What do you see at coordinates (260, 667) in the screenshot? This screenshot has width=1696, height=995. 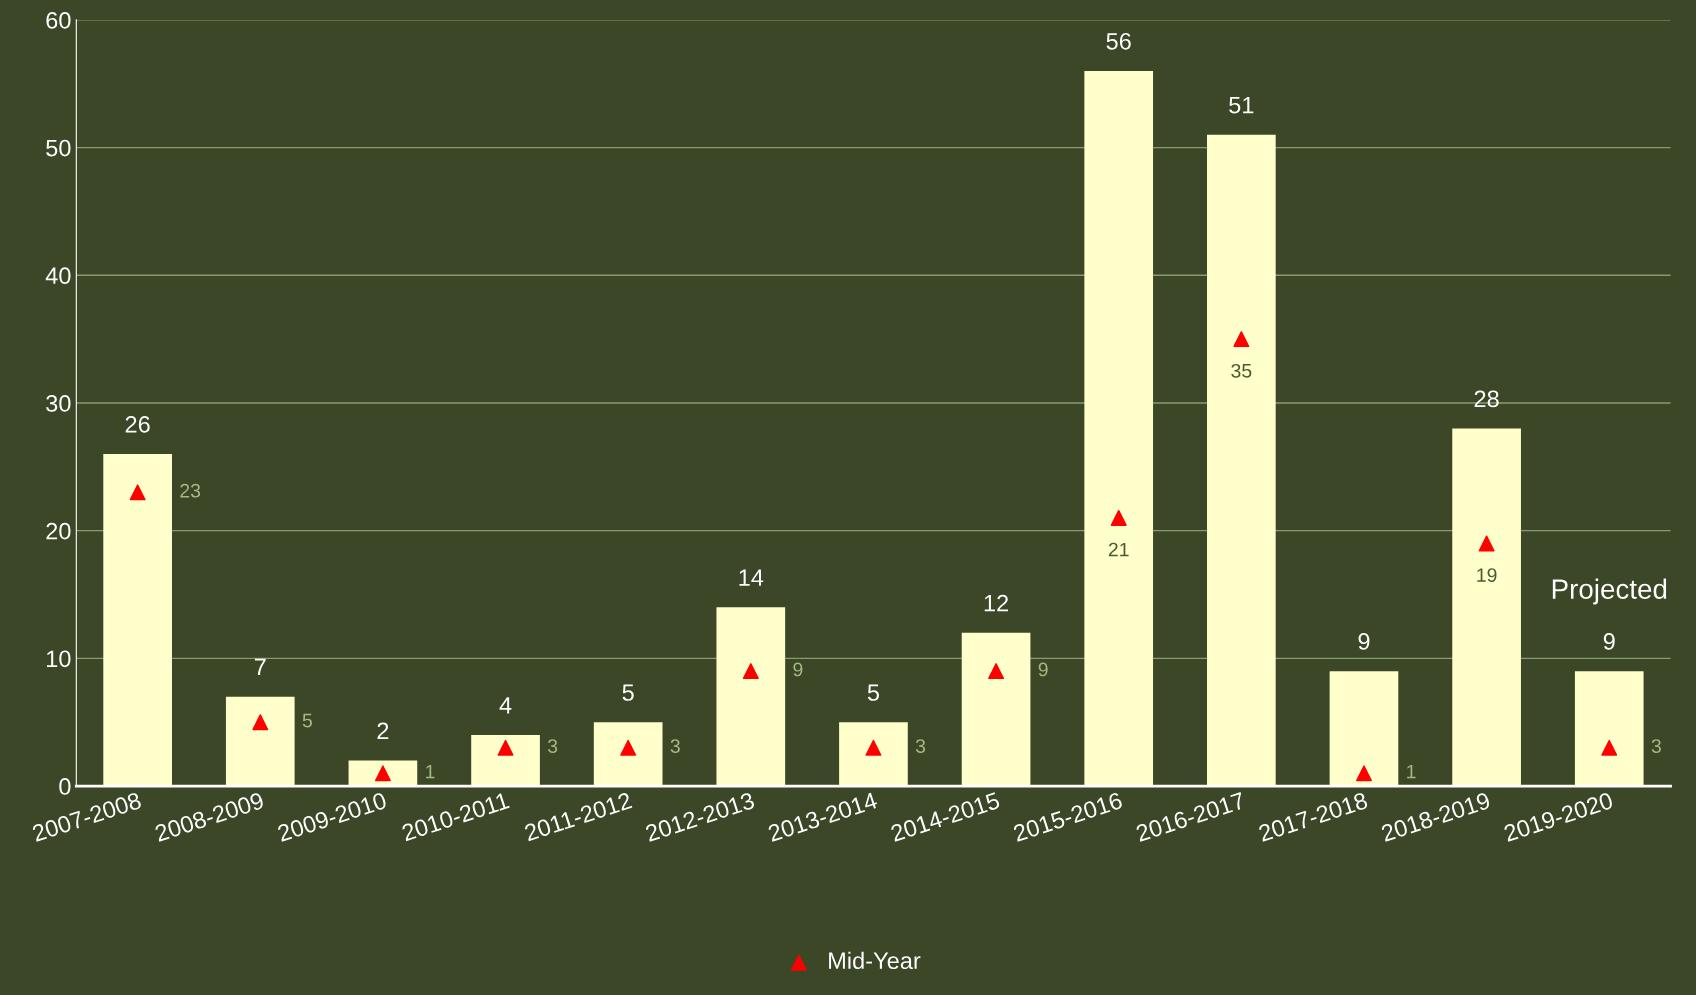 I see `data-label: 7` at bounding box center [260, 667].